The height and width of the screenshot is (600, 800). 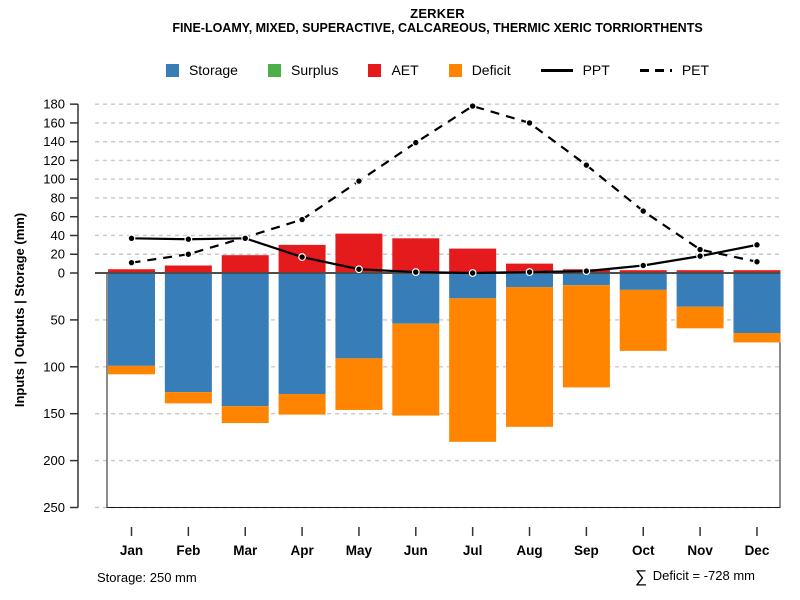 What do you see at coordinates (54, 413) in the screenshot?
I see `y-axis-tick-label: 150` at bounding box center [54, 413].